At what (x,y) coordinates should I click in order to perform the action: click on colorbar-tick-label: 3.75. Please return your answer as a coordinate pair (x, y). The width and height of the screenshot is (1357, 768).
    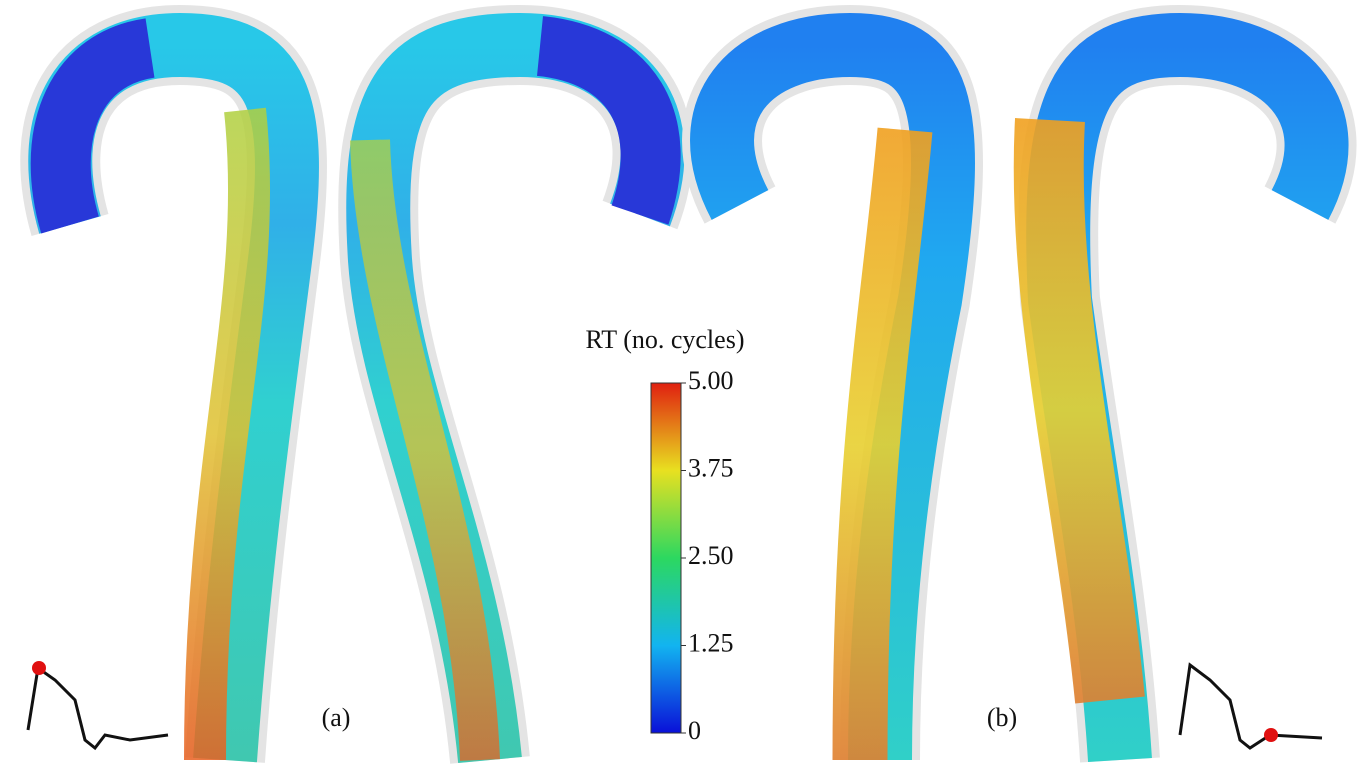
    Looking at the image, I should click on (711, 467).